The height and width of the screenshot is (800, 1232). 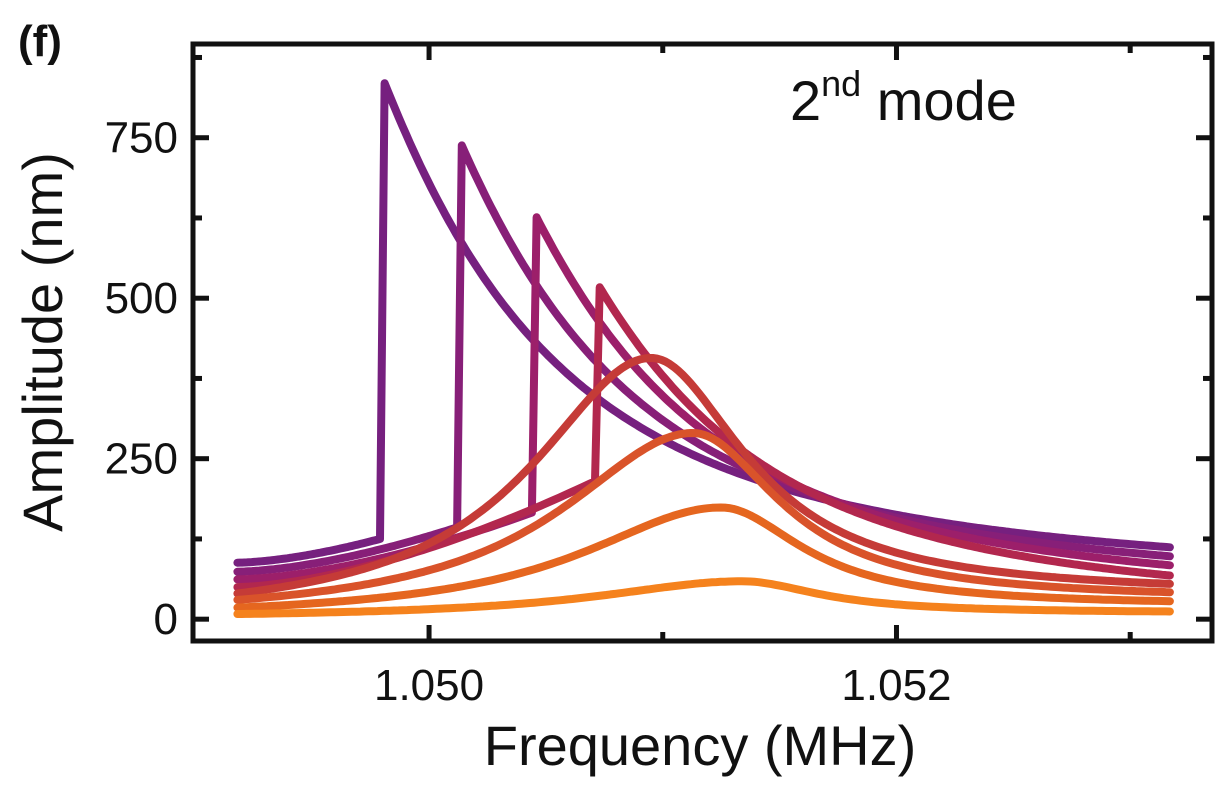 What do you see at coordinates (939, 100) in the screenshot?
I see `annotation-rest: mode` at bounding box center [939, 100].